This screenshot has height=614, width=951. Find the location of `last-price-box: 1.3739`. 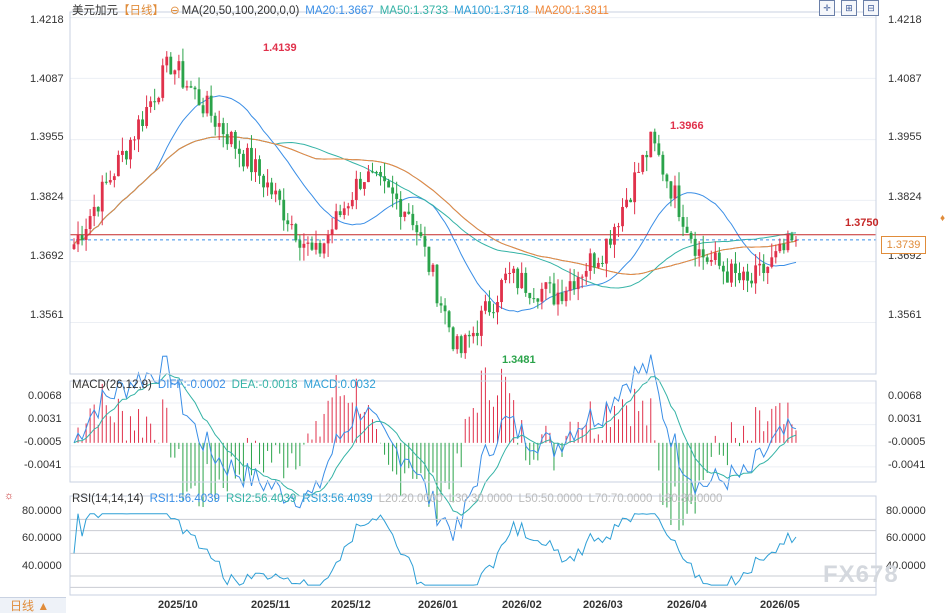

last-price-box: 1.3739 is located at coordinates (903, 245).